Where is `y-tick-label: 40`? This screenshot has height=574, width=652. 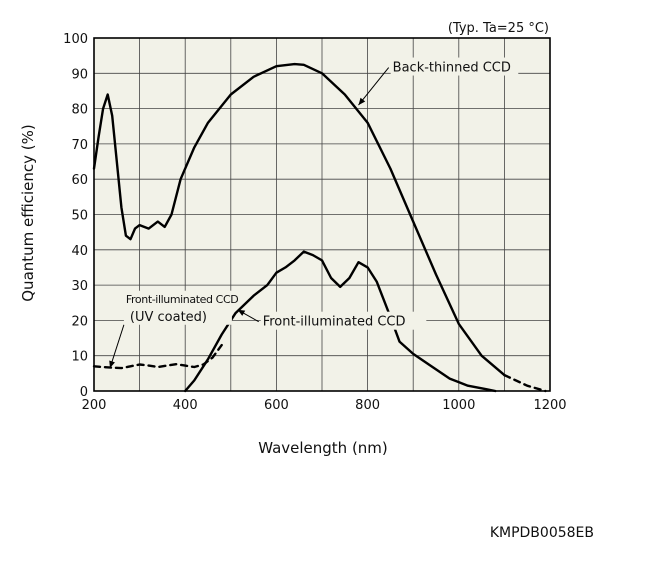
y-tick-label: 40 is located at coordinates (79, 251).